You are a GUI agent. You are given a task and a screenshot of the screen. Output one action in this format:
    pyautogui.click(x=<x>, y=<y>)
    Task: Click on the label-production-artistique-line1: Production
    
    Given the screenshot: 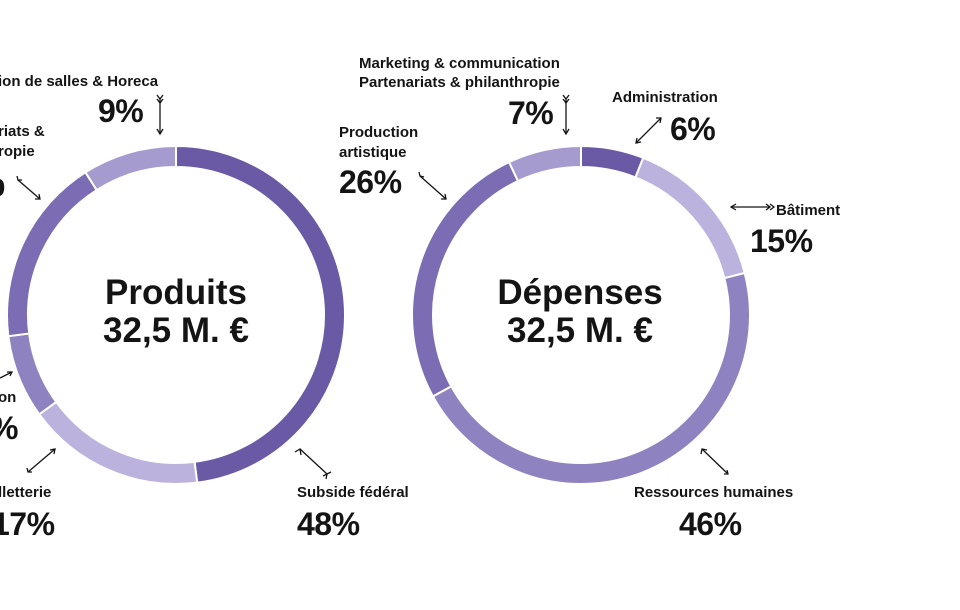 What is the action you would take?
    pyautogui.click(x=378, y=132)
    